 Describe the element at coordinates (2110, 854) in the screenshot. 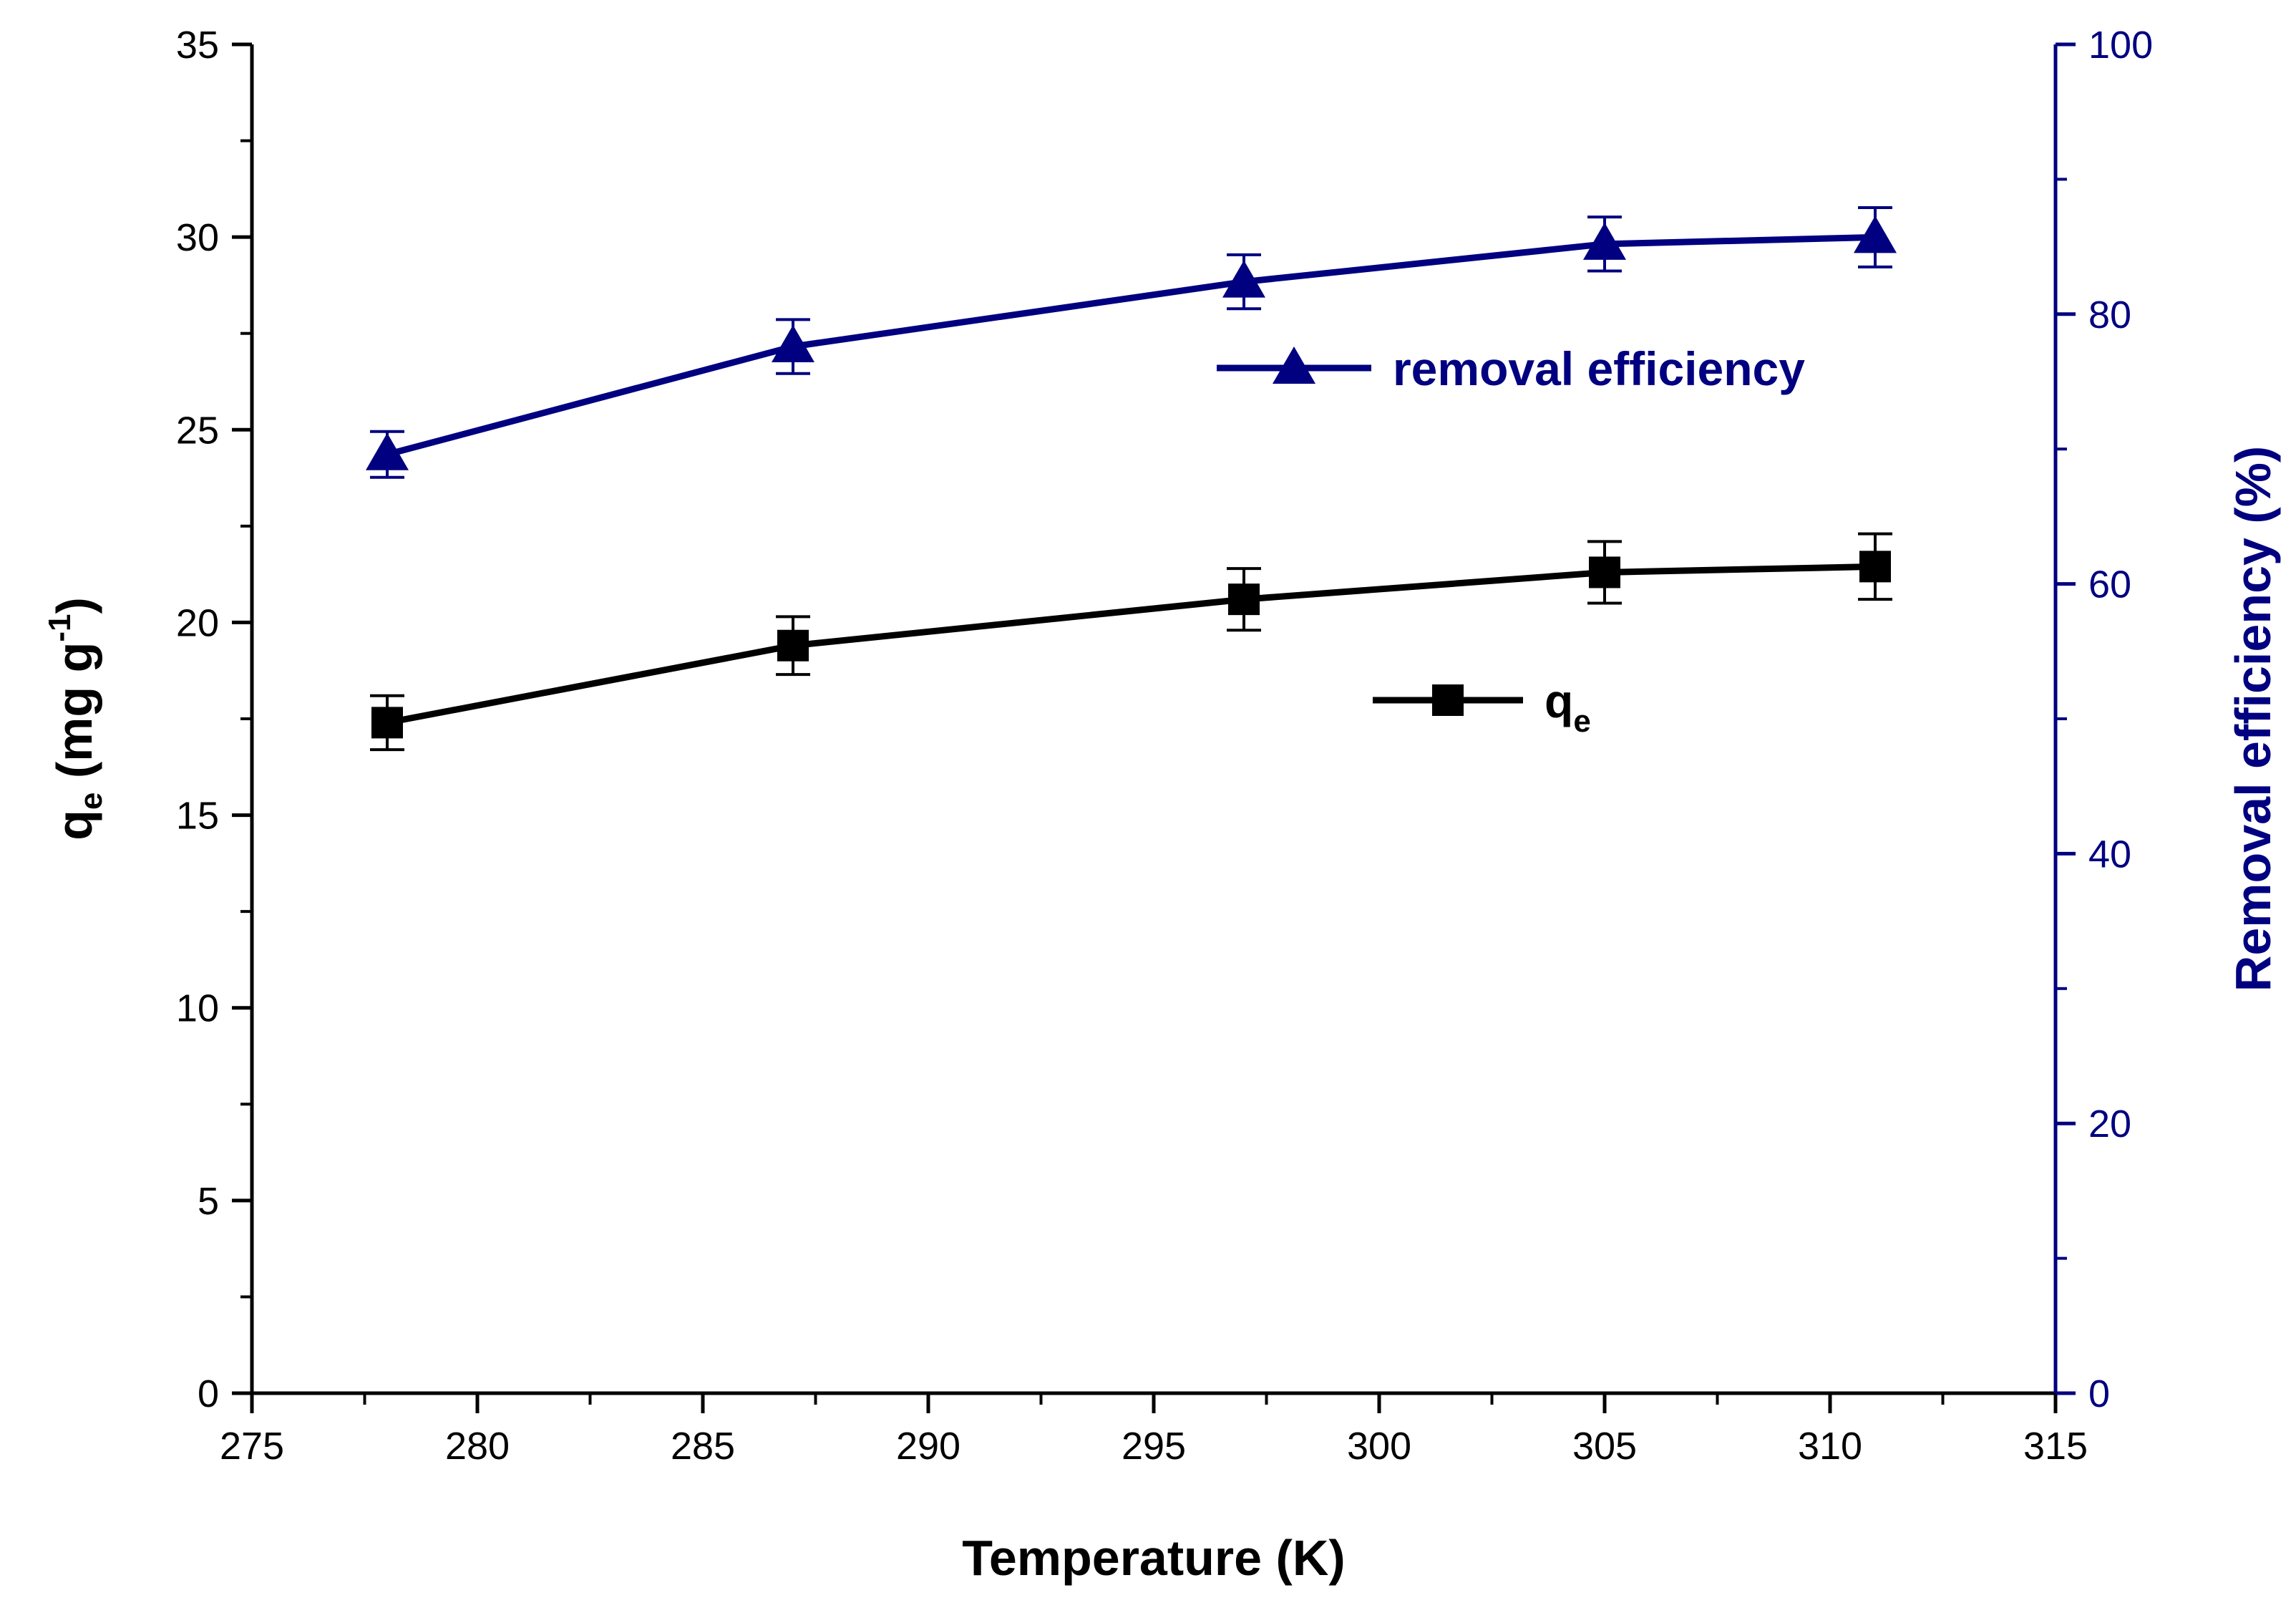

I see `y-right-tick-label: 40` at that location.